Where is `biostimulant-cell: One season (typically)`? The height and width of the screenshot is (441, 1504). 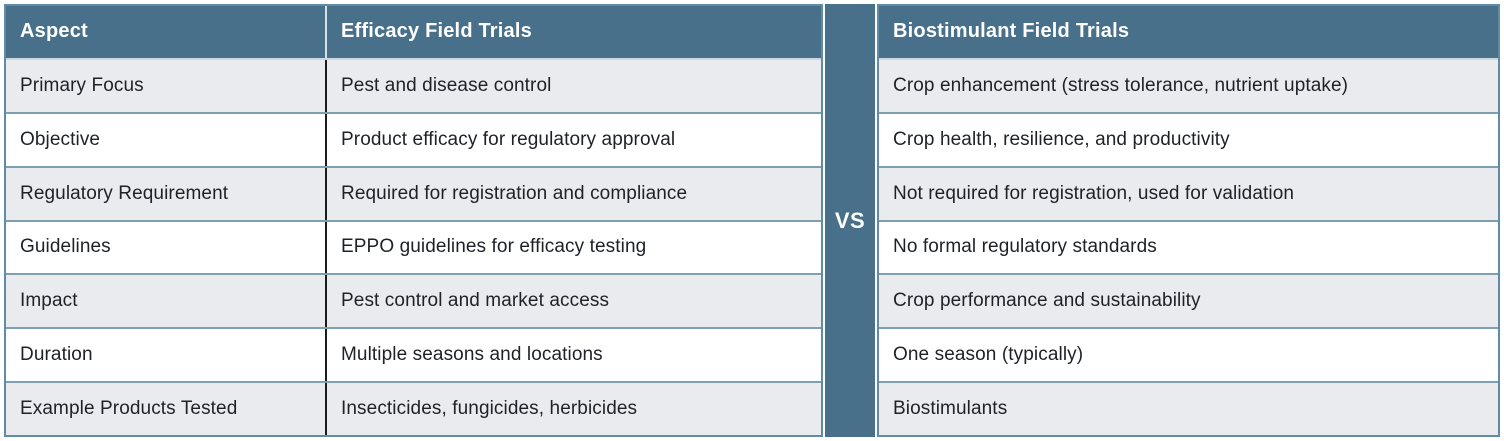
biostimulant-cell: One season (typically) is located at coordinates (988, 355).